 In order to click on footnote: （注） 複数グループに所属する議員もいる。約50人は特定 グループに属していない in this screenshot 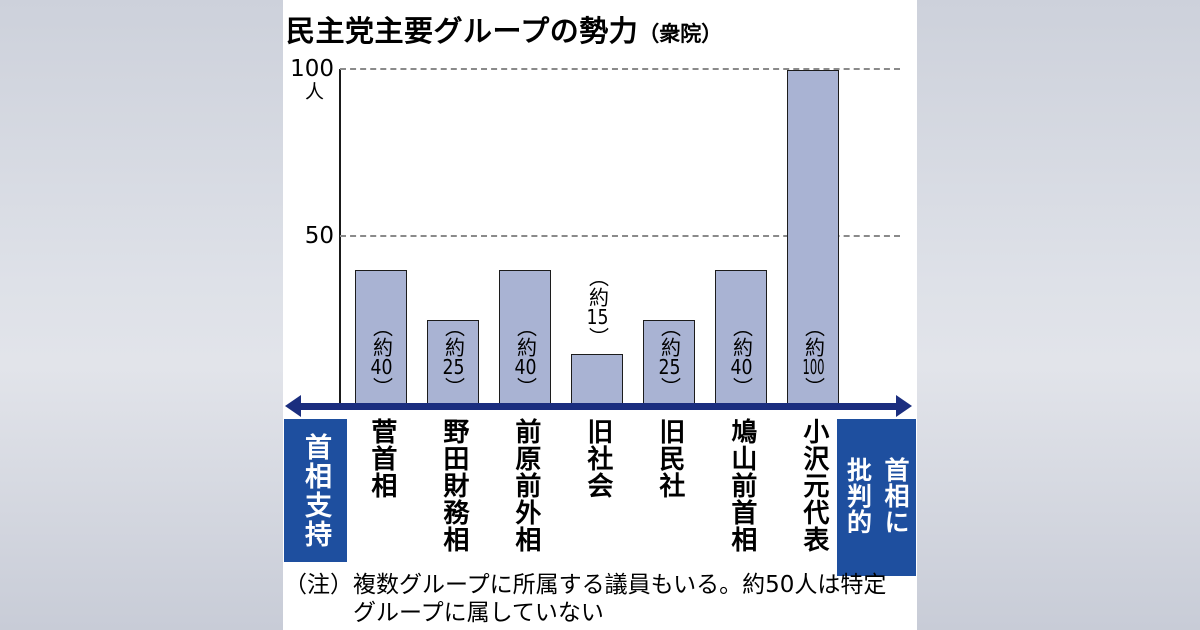, I will do `click(585, 599)`.